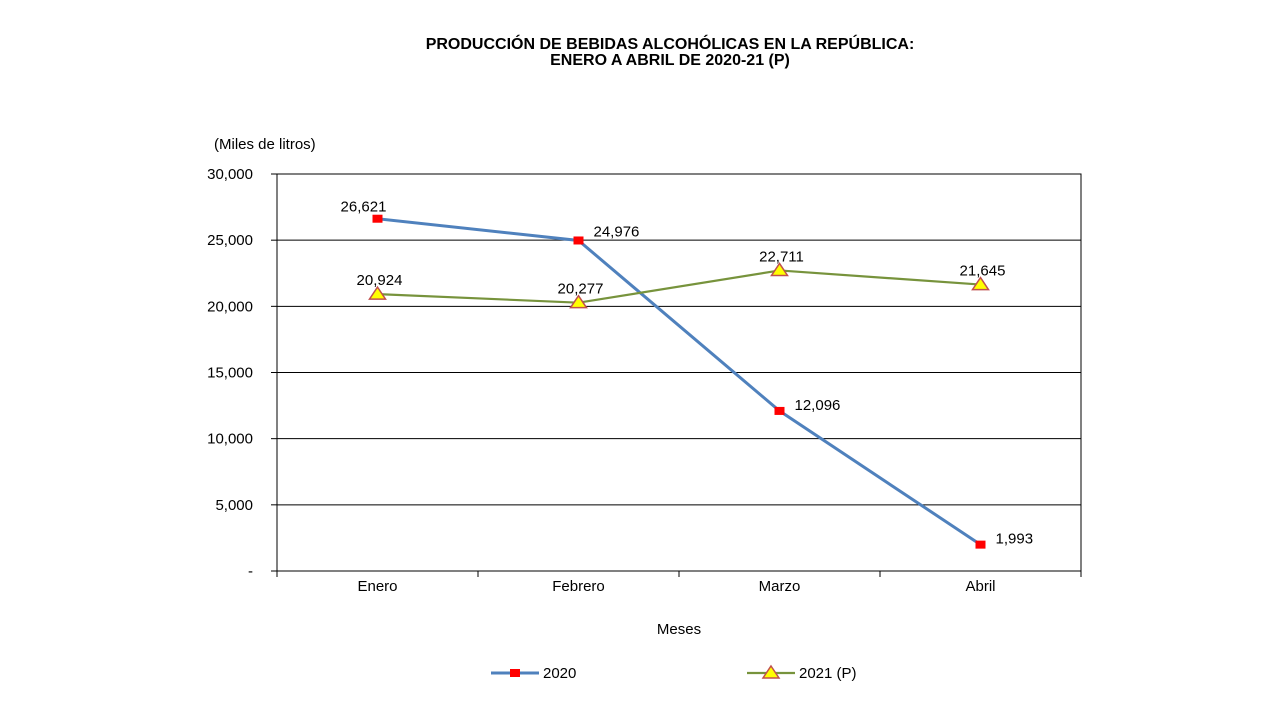  What do you see at coordinates (781, 256) in the screenshot?
I see `data-label: 22,711` at bounding box center [781, 256].